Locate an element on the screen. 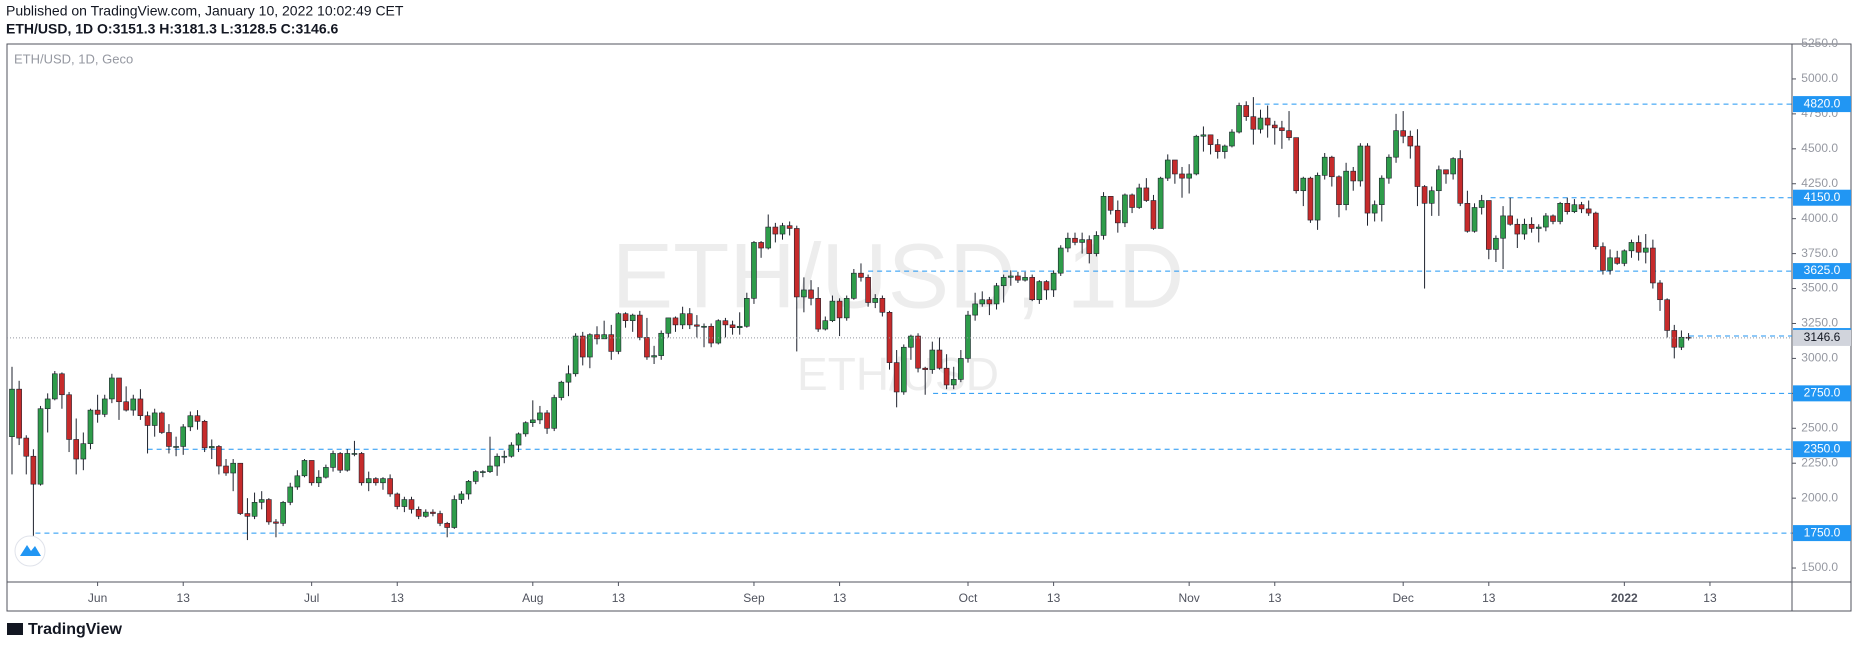 The image size is (1852, 648). x-tick-label: Dec is located at coordinates (1403, 598).